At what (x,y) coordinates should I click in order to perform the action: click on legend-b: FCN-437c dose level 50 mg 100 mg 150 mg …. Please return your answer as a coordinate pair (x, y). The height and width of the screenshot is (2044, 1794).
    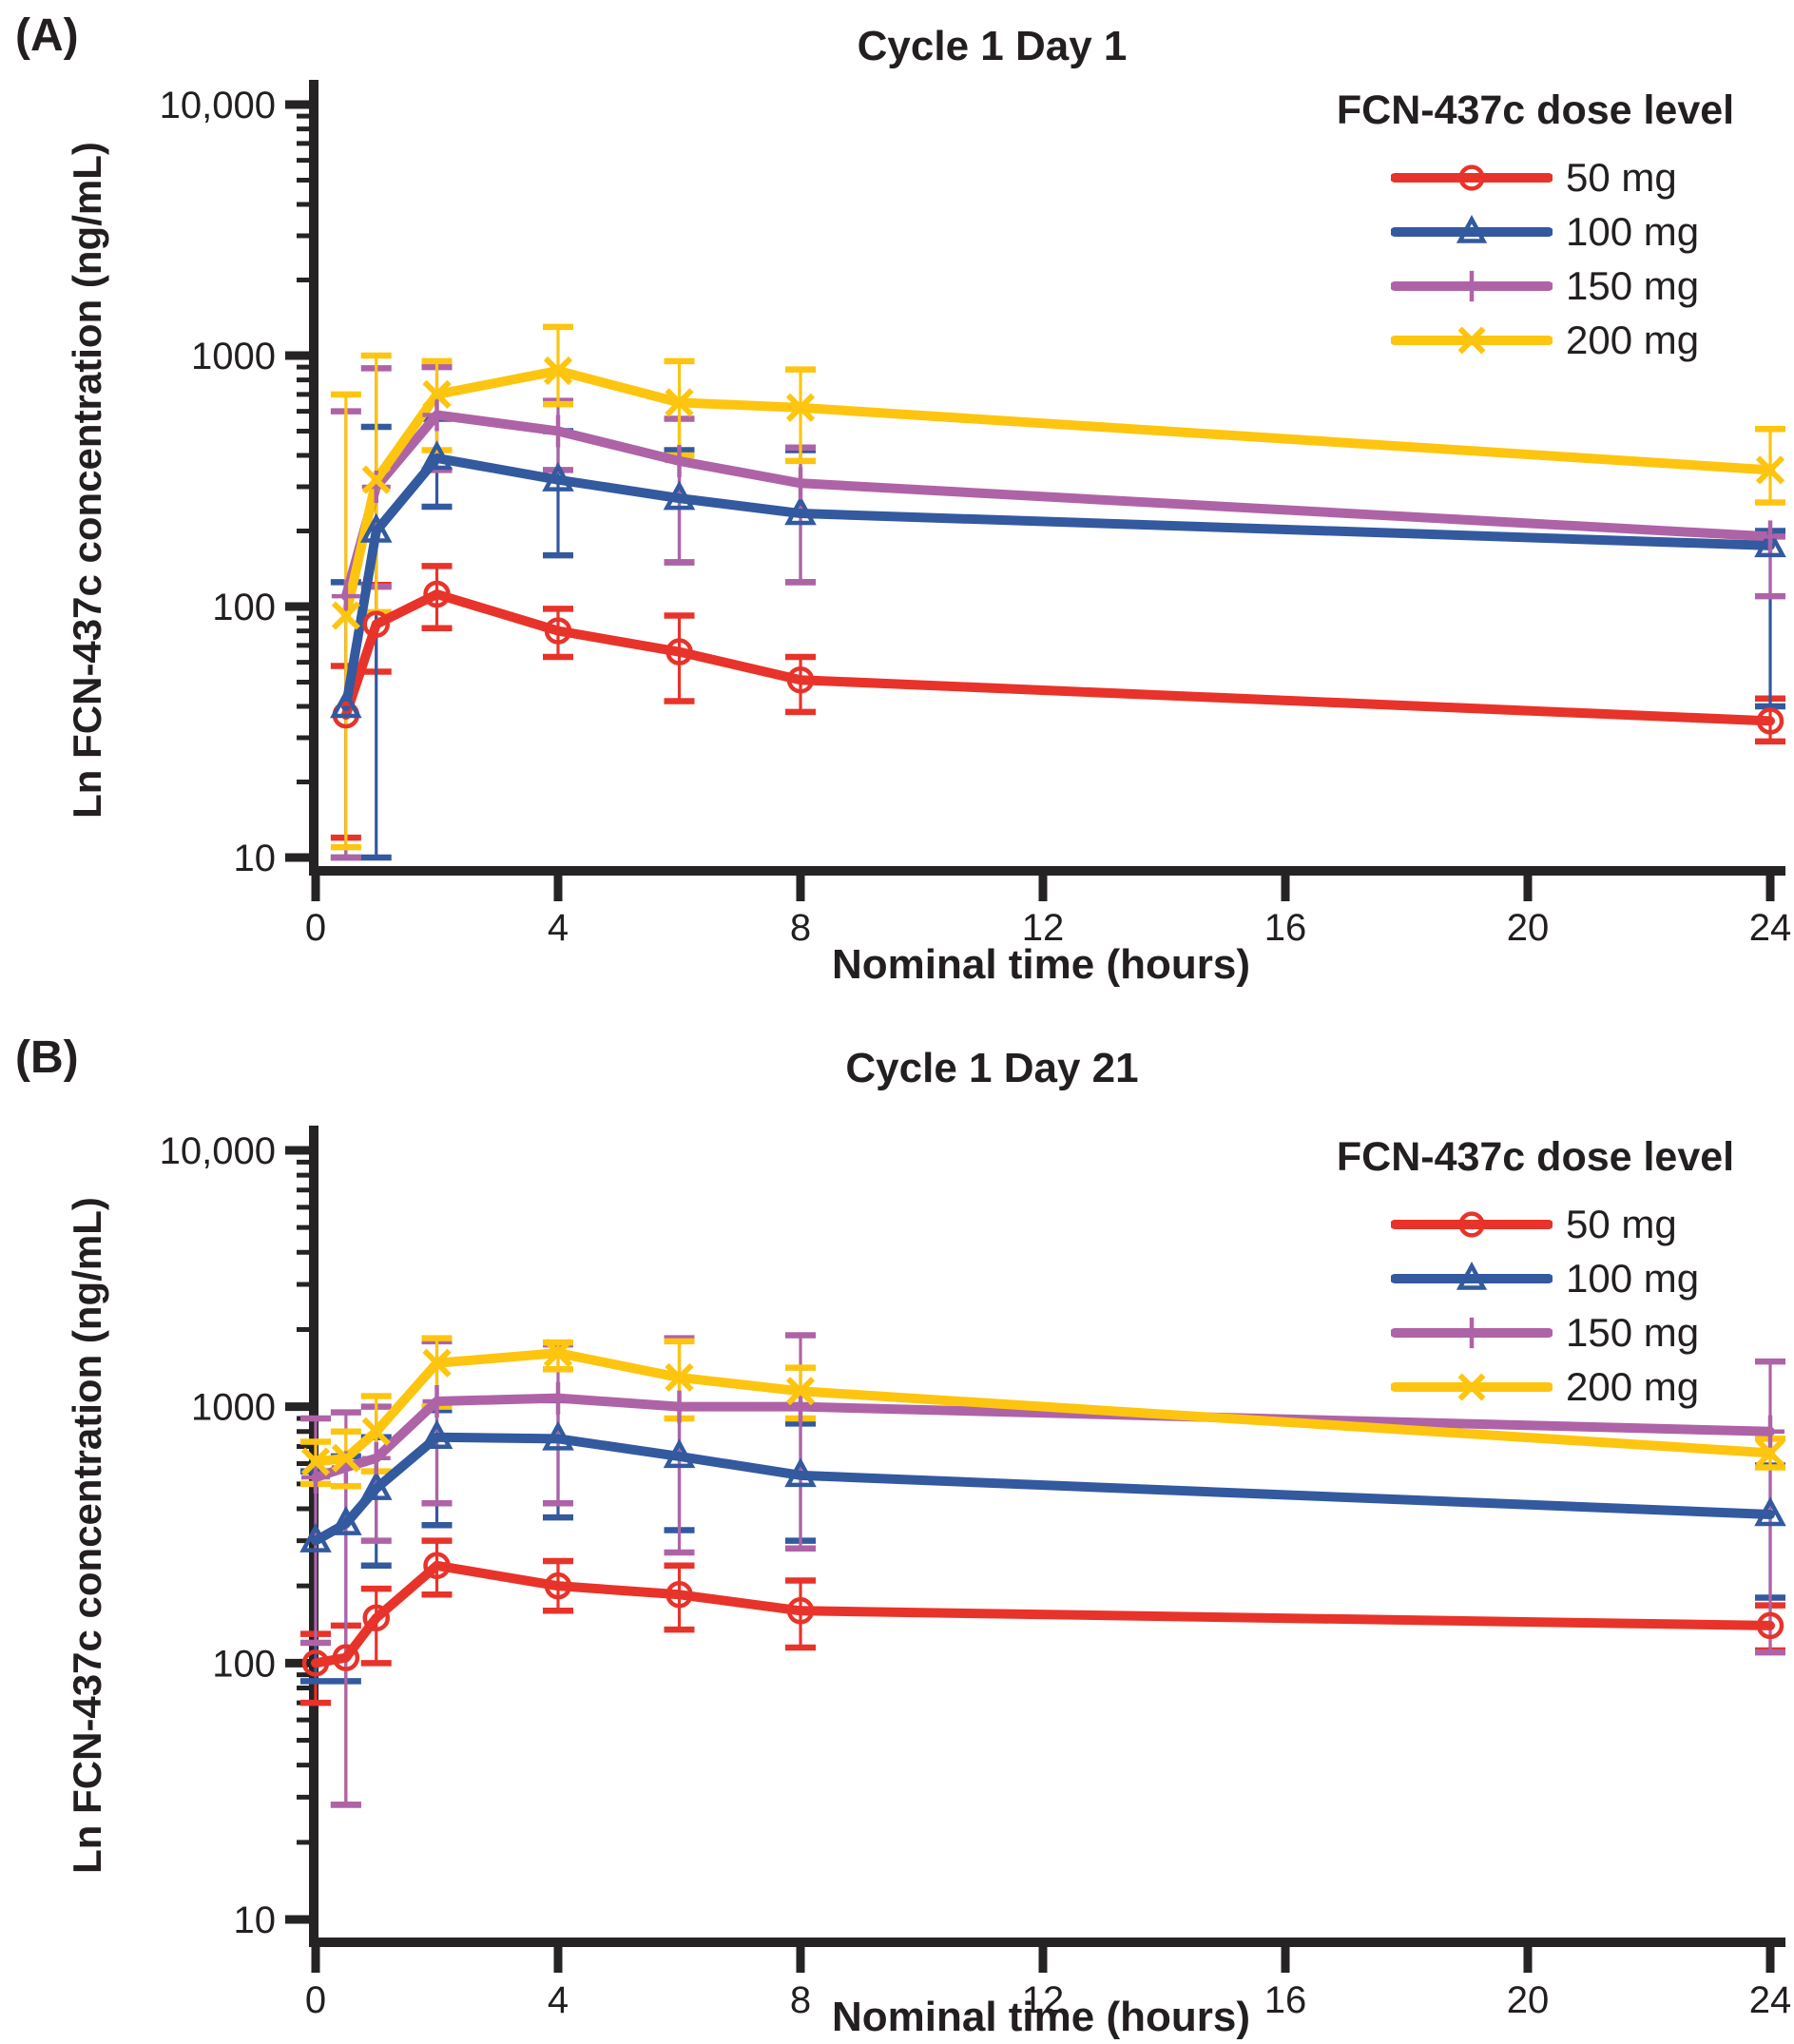
    Looking at the image, I should click on (1536, 1277).